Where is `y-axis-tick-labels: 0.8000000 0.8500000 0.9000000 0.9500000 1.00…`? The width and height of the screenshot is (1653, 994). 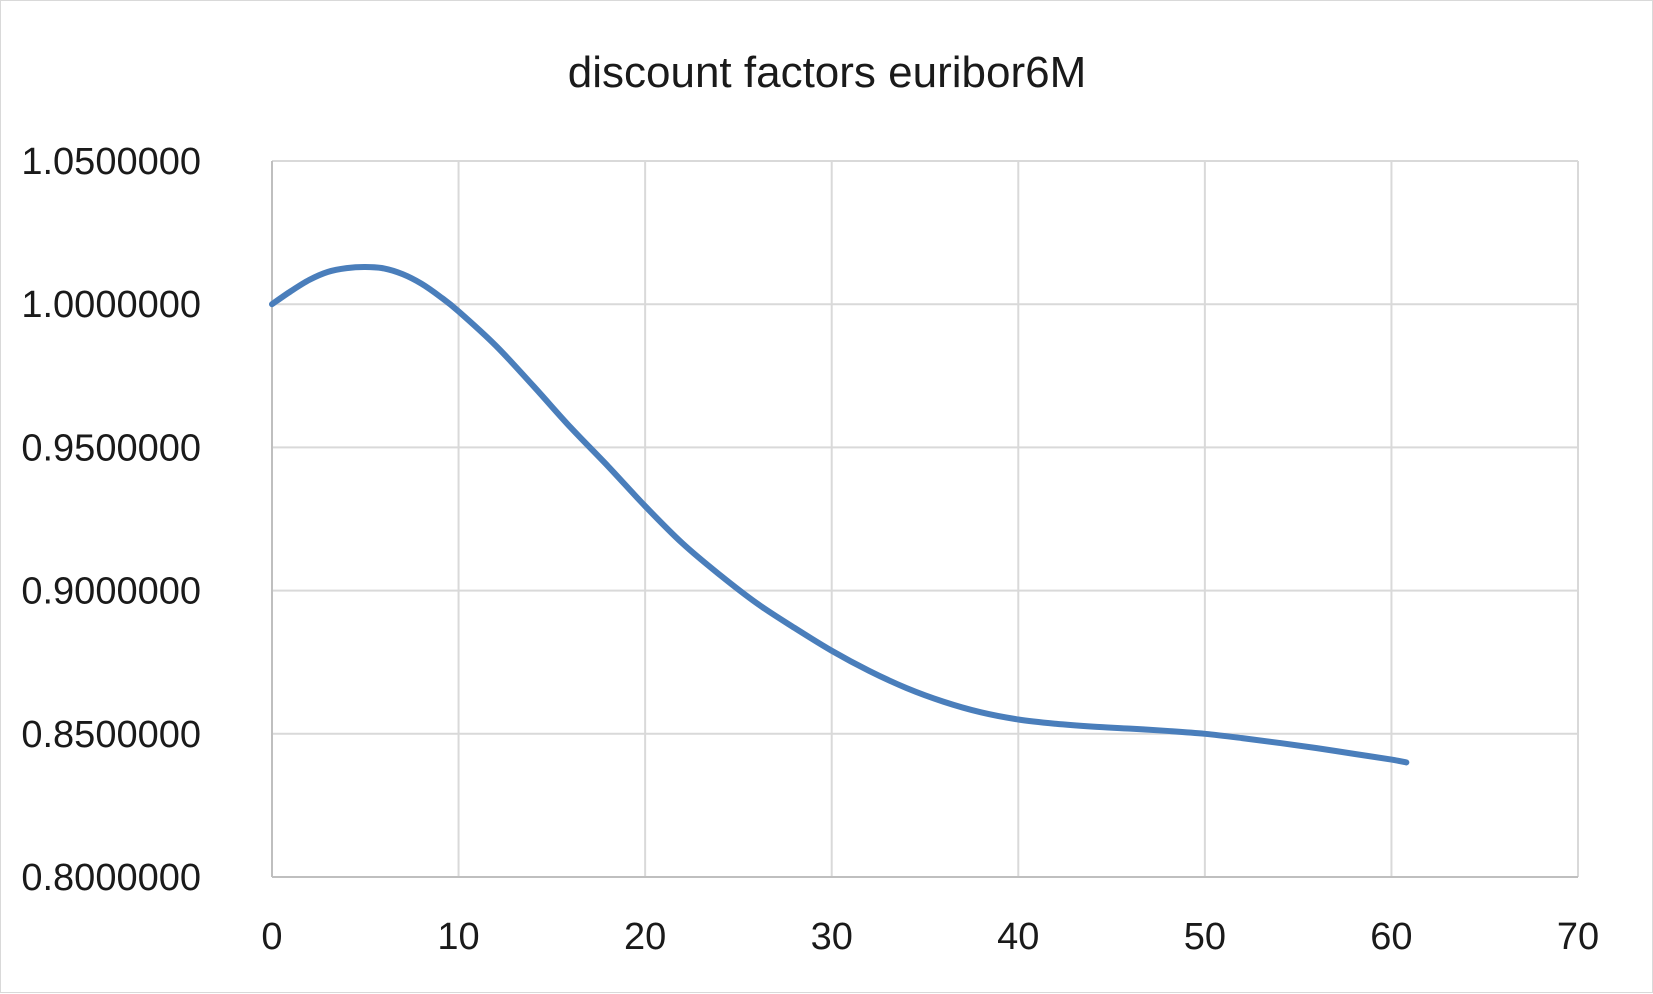 y-axis-tick-labels: 0.8000000 0.8500000 0.9000000 0.9500000 1.00… is located at coordinates (111, 520).